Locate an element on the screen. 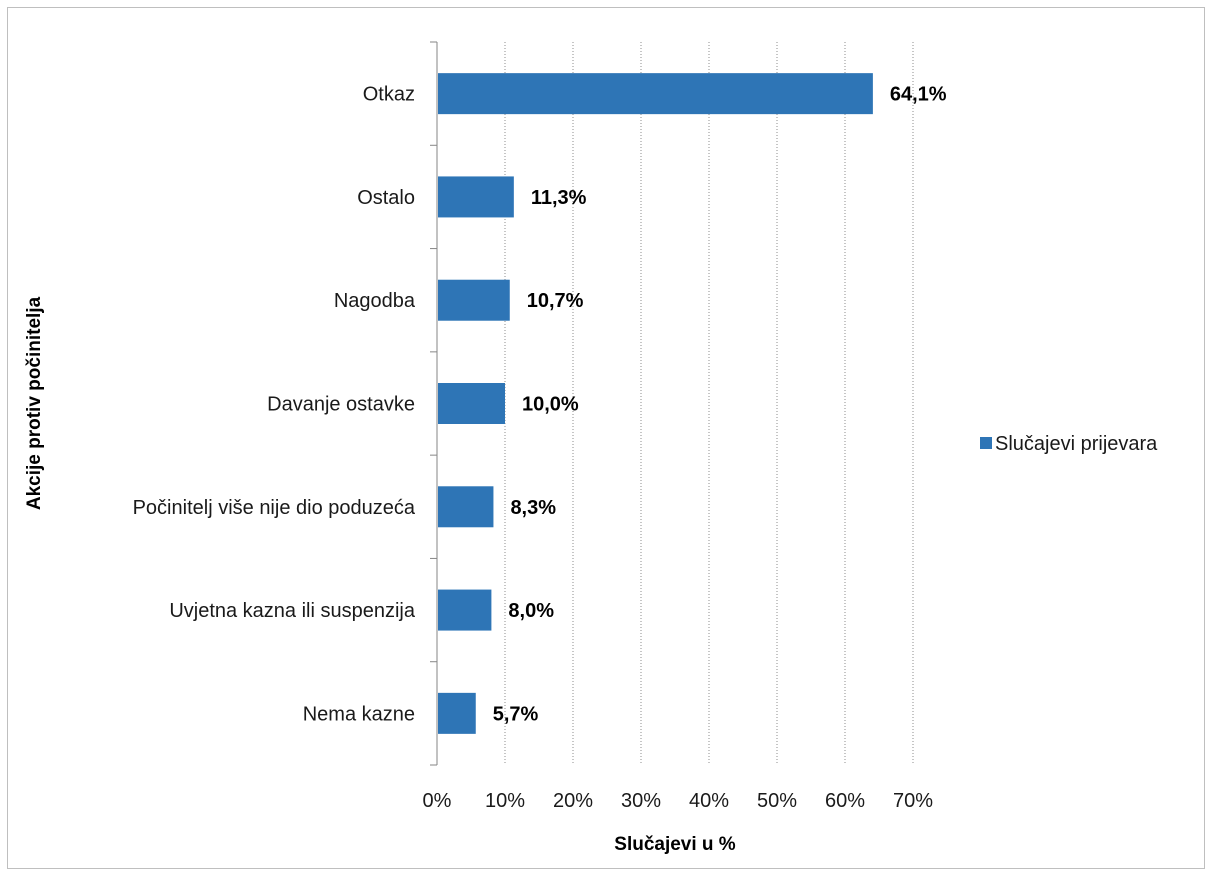 The width and height of the screenshot is (1206, 870). x-axis-title: Slučajevi u % is located at coordinates (675, 844).